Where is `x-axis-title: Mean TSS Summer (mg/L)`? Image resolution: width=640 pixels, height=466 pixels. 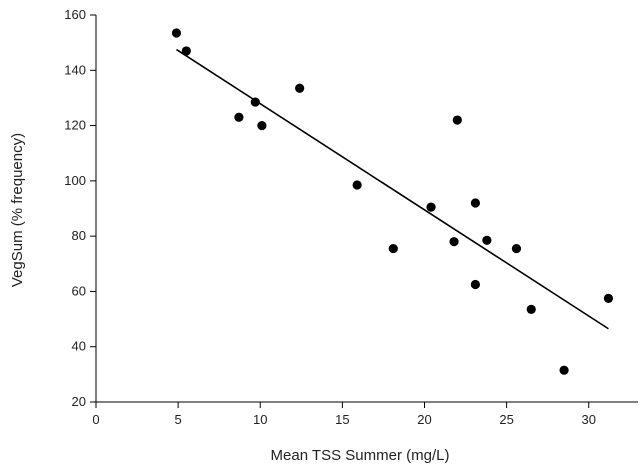
x-axis-title: Mean TSS Summer (mg/L) is located at coordinates (360, 455).